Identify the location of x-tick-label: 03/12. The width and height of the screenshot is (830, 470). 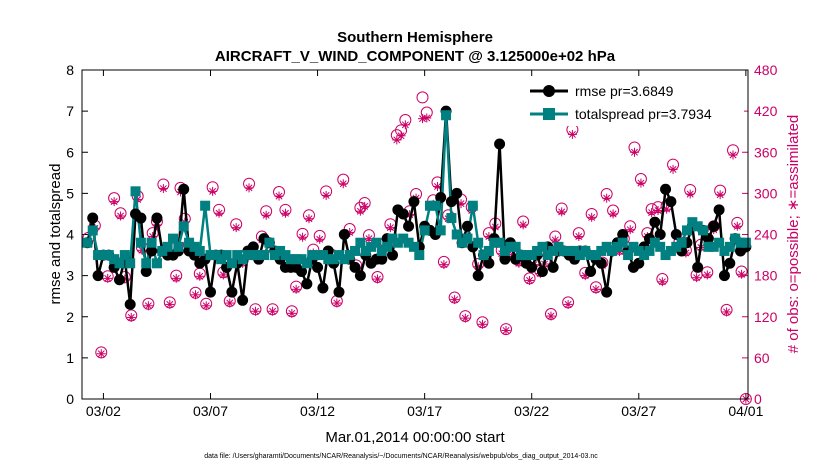
(317, 411).